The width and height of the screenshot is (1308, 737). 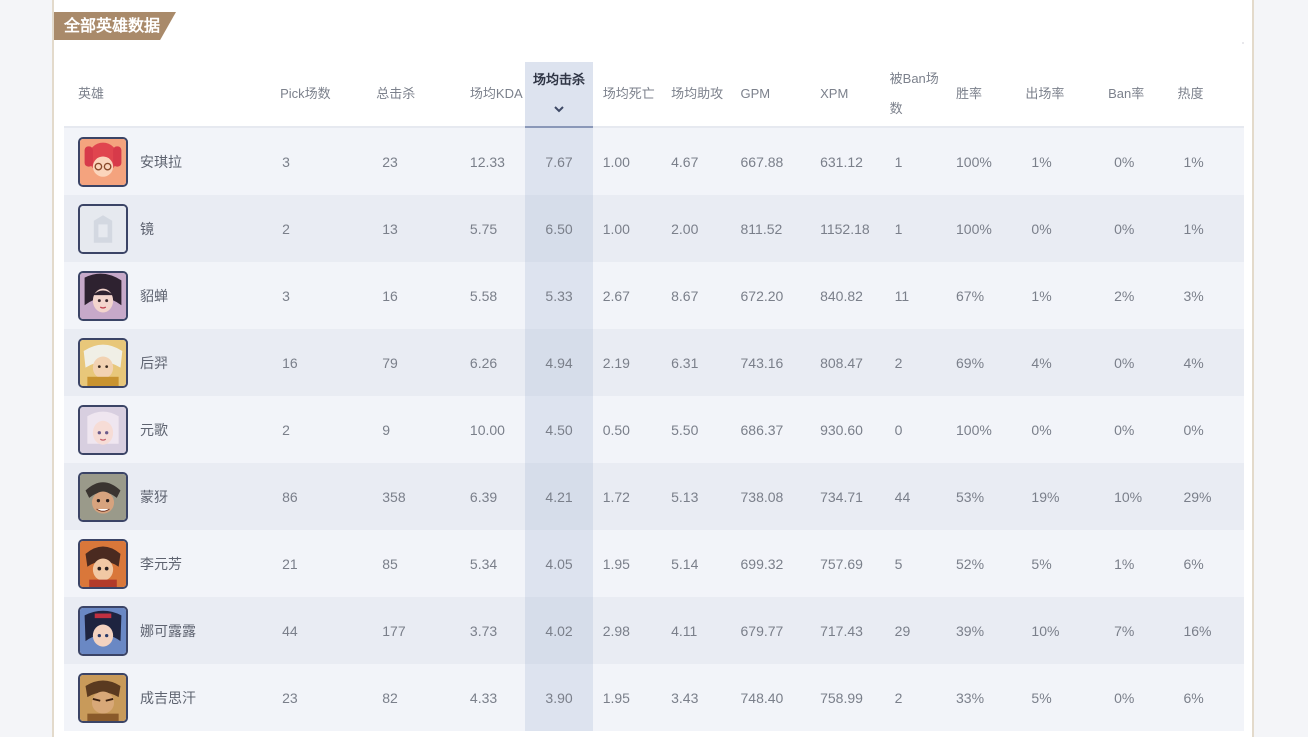 What do you see at coordinates (154, 295) in the screenshot?
I see `hero-name: 貂蝉` at bounding box center [154, 295].